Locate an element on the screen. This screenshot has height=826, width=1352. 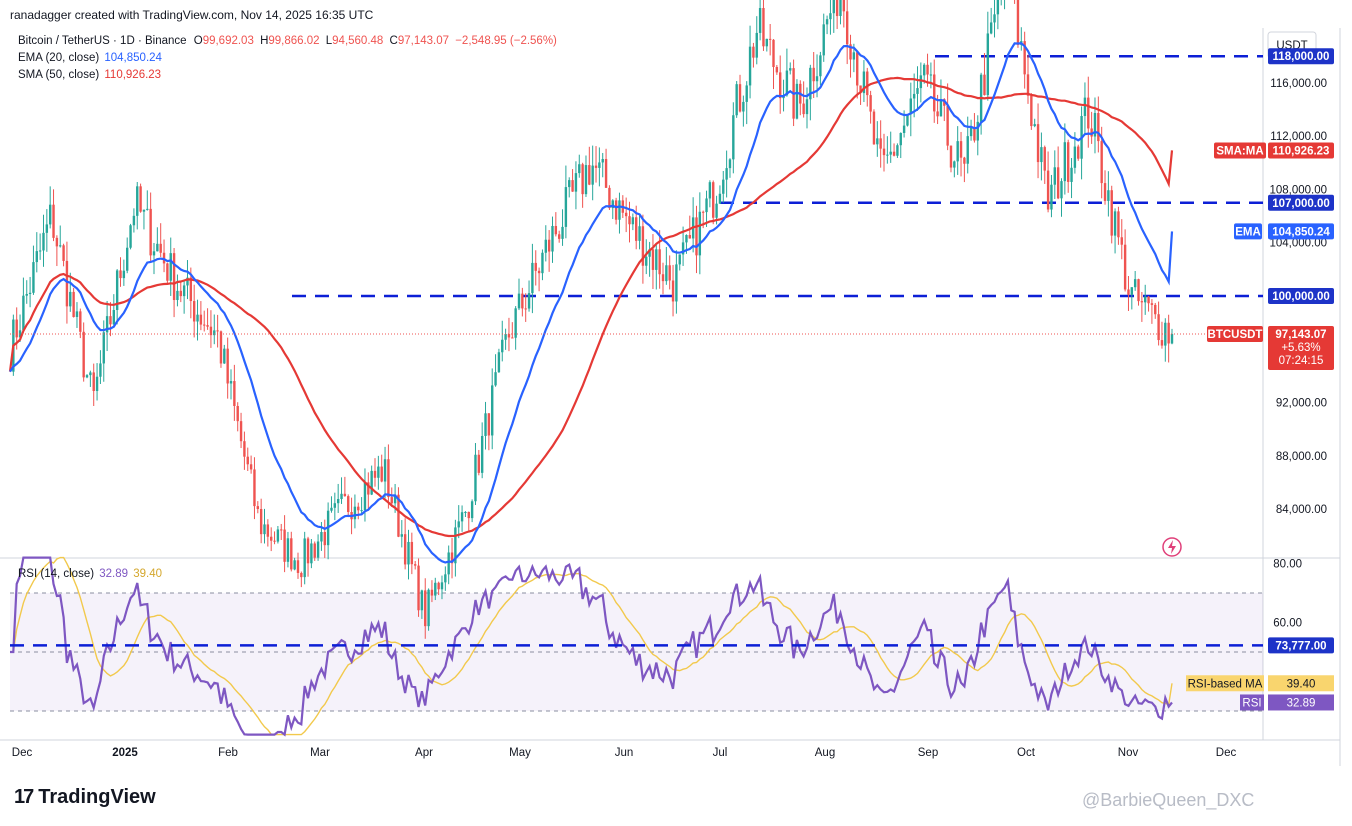
ema-legend-label: EMA (20, close) is located at coordinates (59, 58).